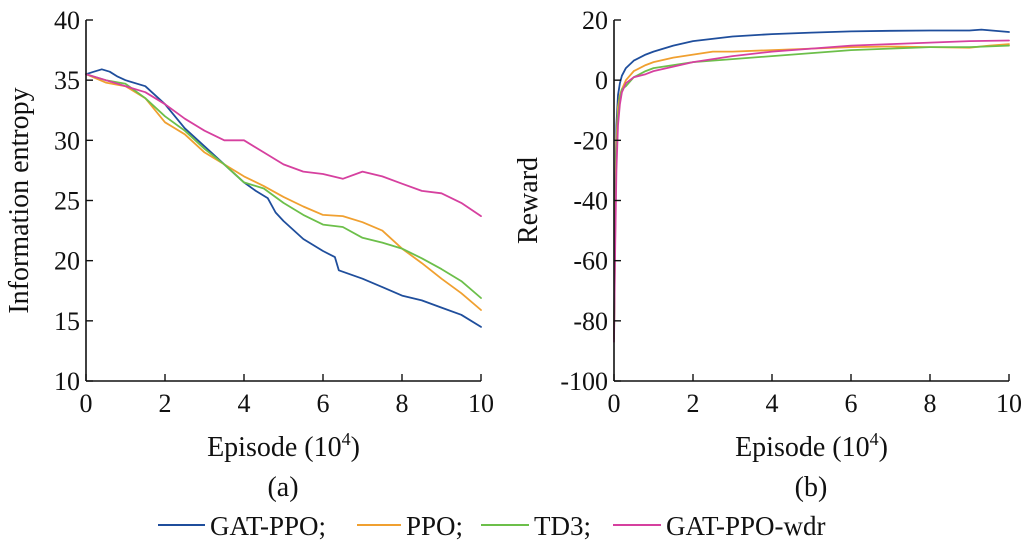 This screenshot has width=1027, height=551. I want to click on y-tick-label: 40, so click(67, 20).